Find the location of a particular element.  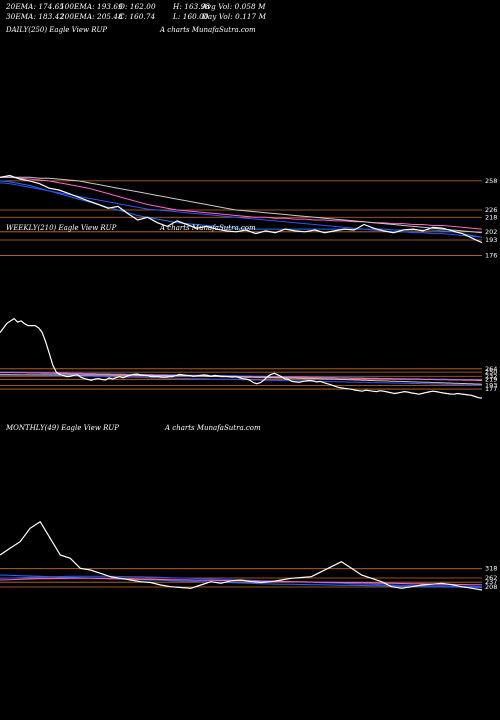

monthly-panel-title: MONTHLY(49) Eagle View RUP is located at coordinates (63, 428).